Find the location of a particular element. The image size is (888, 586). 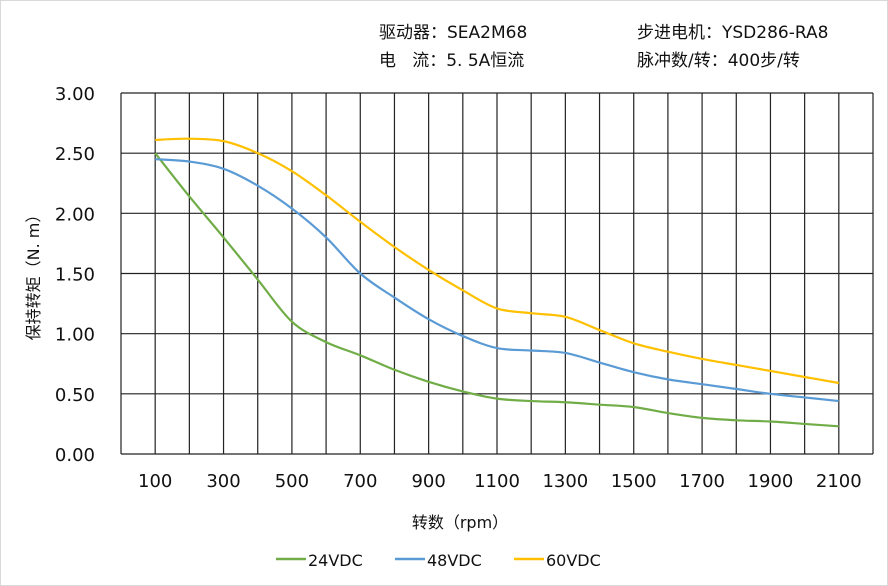

y-tick-label: 2.50 is located at coordinates (75, 154).